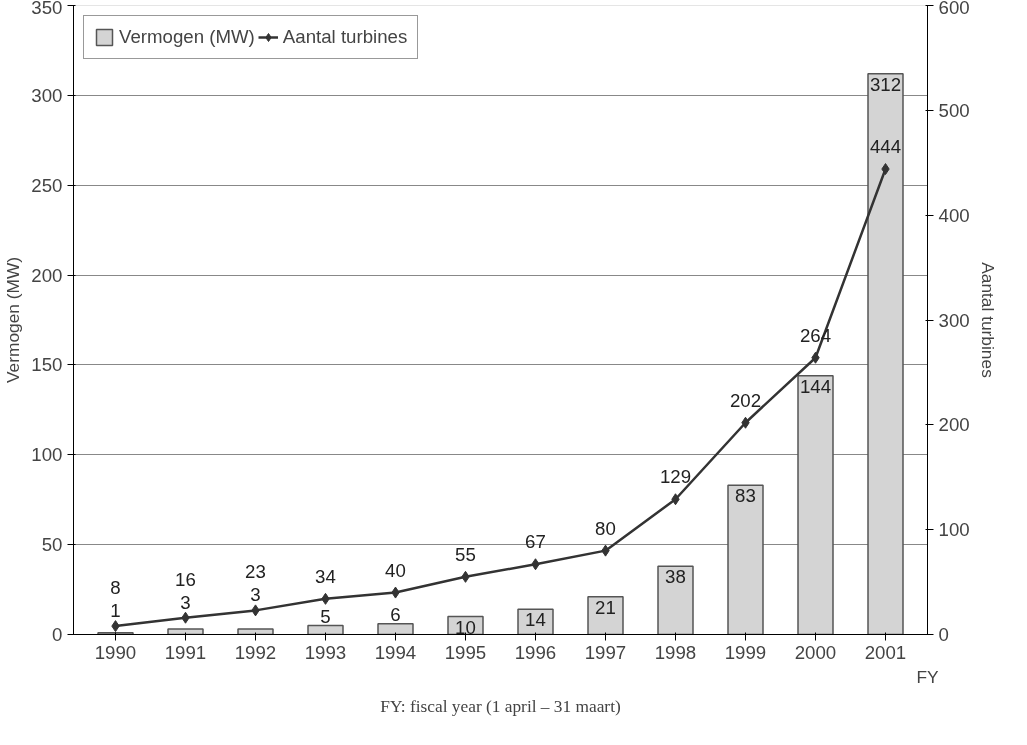 This screenshot has height=745, width=1027. What do you see at coordinates (500, 706) in the screenshot?
I see `text: FY: fiscal year (1 april – 31 maart)` at bounding box center [500, 706].